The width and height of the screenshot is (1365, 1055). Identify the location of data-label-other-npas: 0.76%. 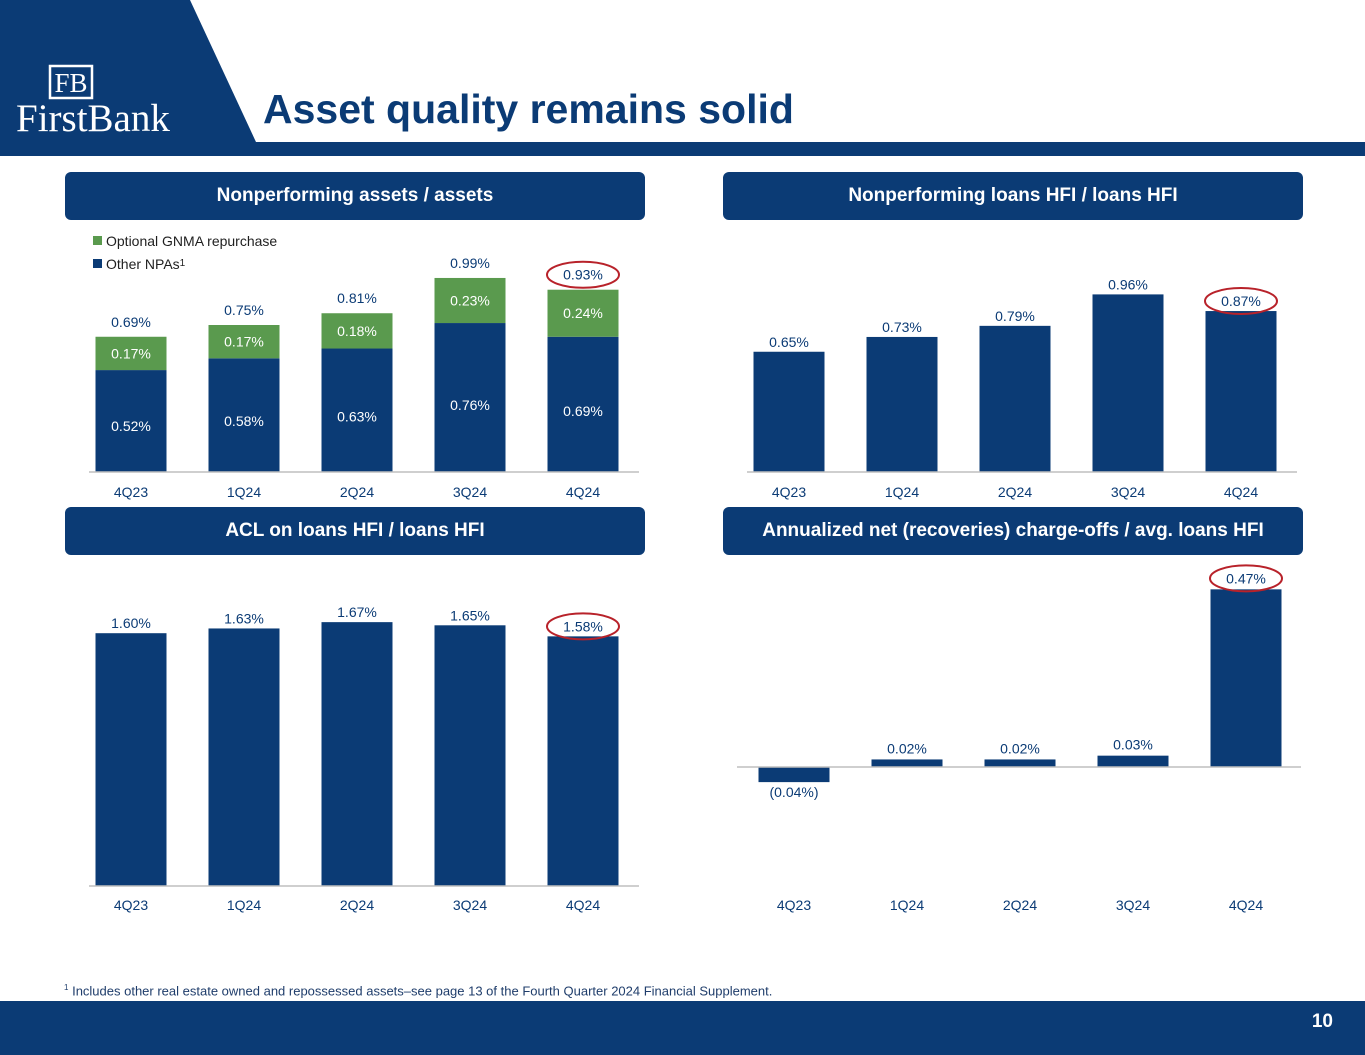
(470, 405).